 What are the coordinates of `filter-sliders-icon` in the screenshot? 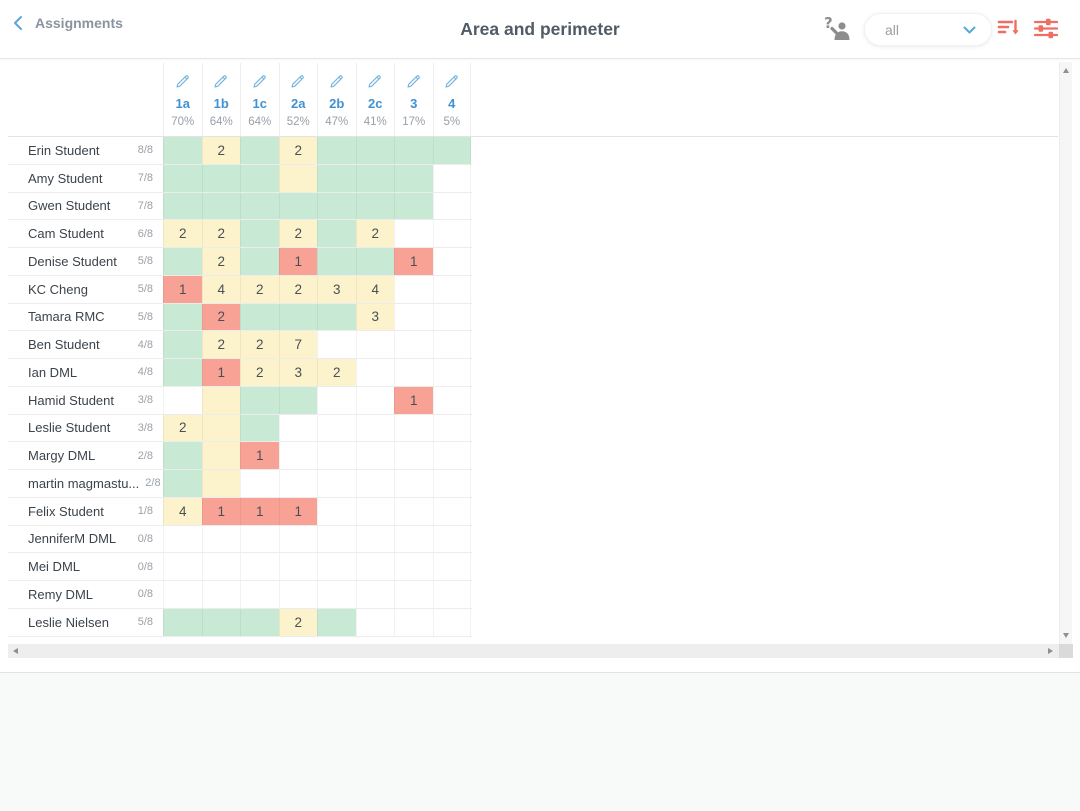 It's located at (1046, 28).